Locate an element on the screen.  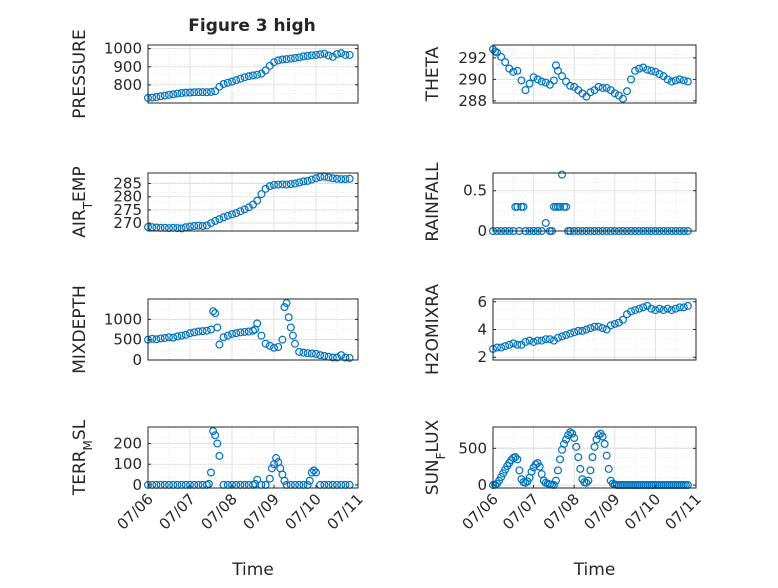
series-markers is located at coordinates (249, 202).